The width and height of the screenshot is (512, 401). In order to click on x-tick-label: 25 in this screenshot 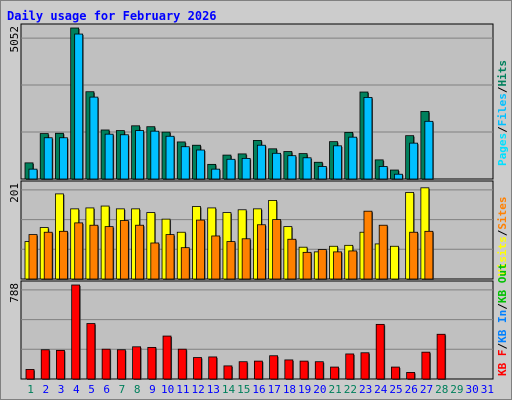, I will do `click(395, 389)`.